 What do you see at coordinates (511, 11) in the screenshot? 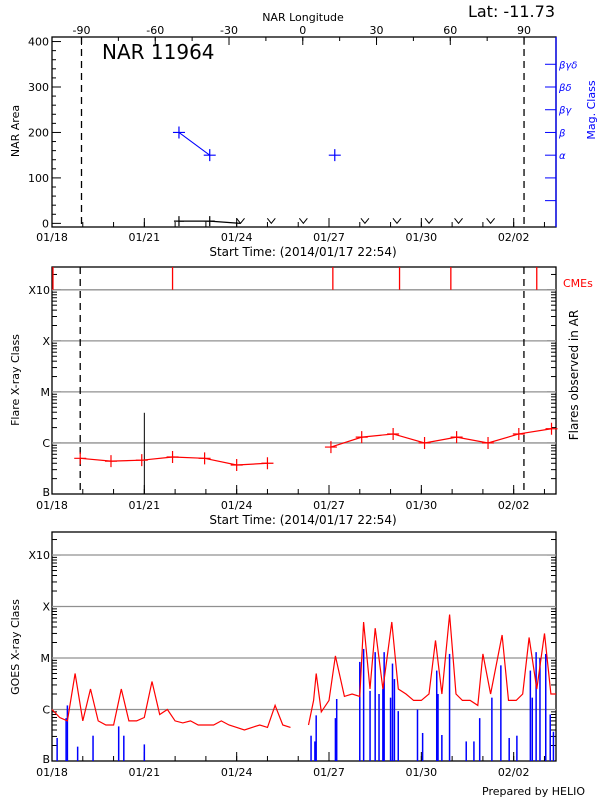
I see `annotation-latitude: Lat: -11.73` at bounding box center [511, 11].